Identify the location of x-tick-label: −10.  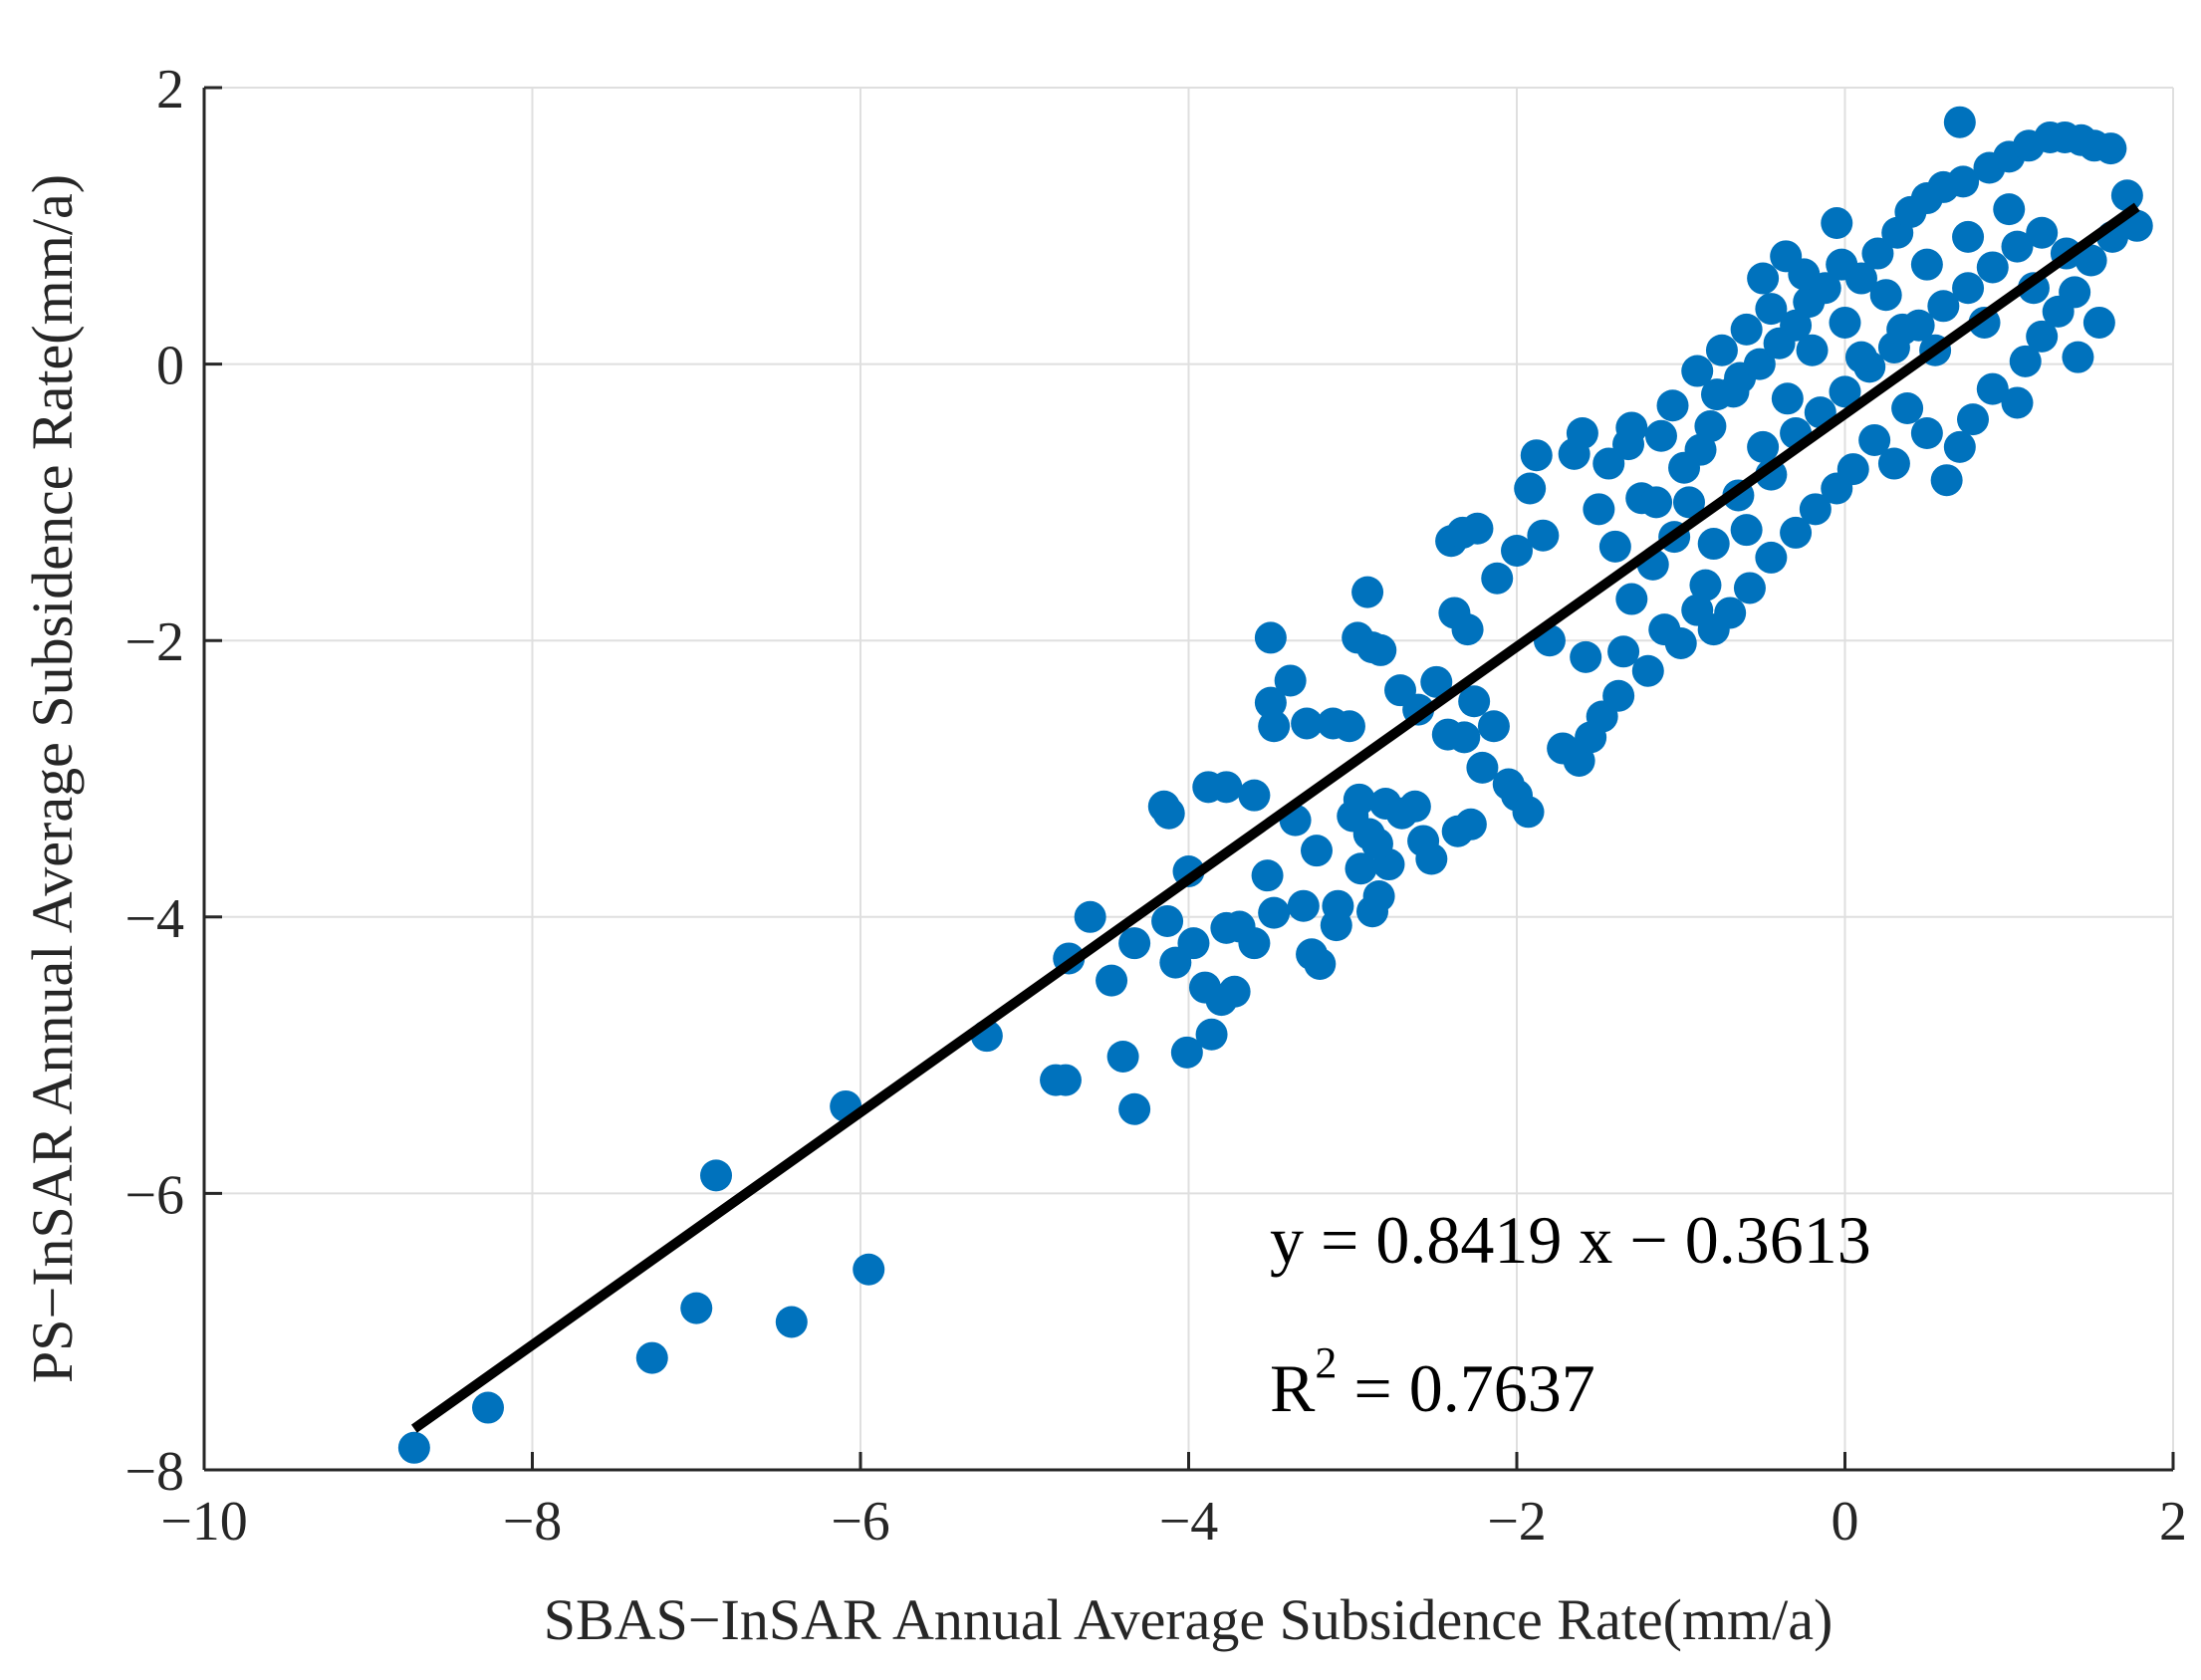
(204, 1522).